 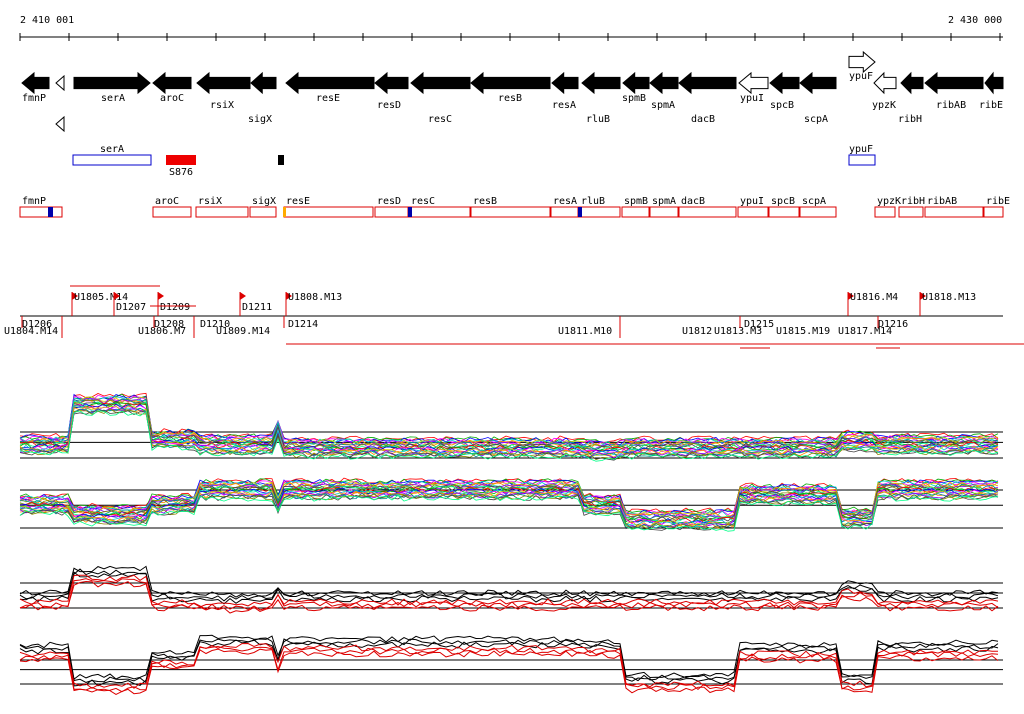 I want to click on transcript-spcb: spcB, so click(x=784, y=207).